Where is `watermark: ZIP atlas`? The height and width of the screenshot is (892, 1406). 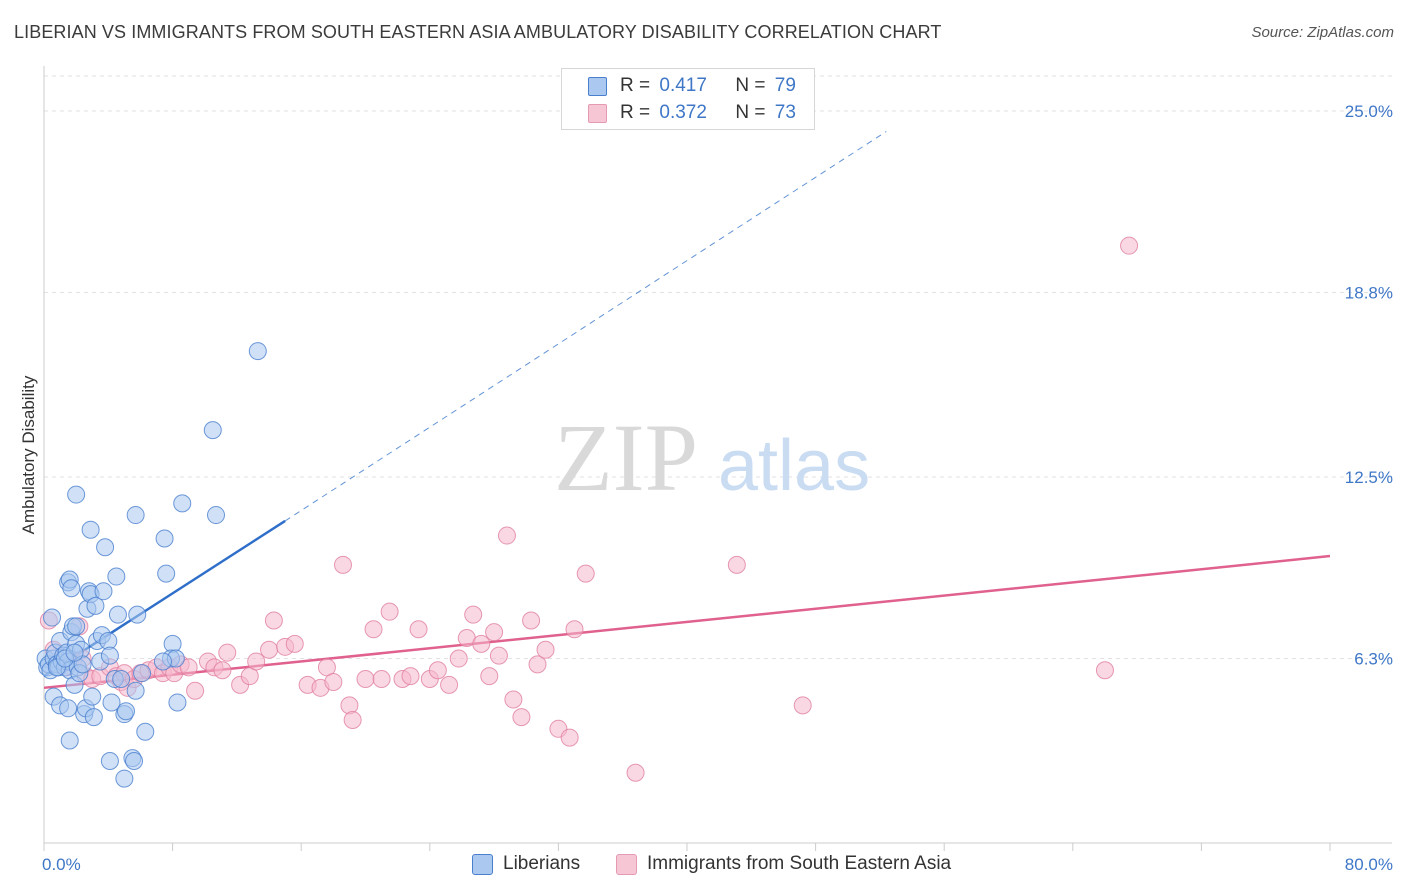 watermark: ZIP atlas is located at coordinates (712, 457).